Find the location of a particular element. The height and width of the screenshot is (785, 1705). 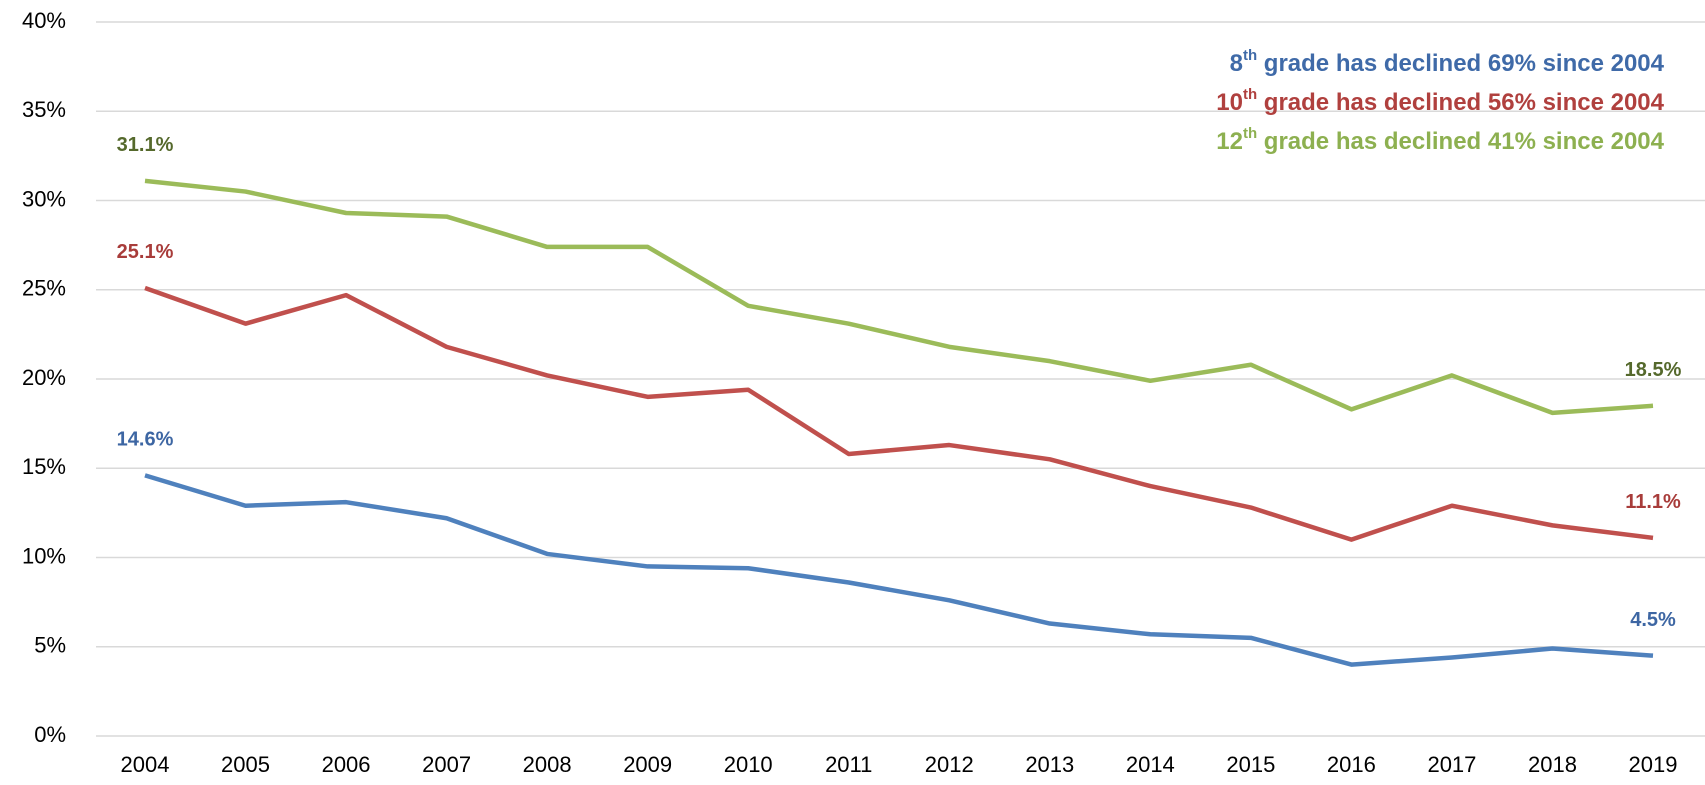

y-tick-label: 40% is located at coordinates (44, 20).